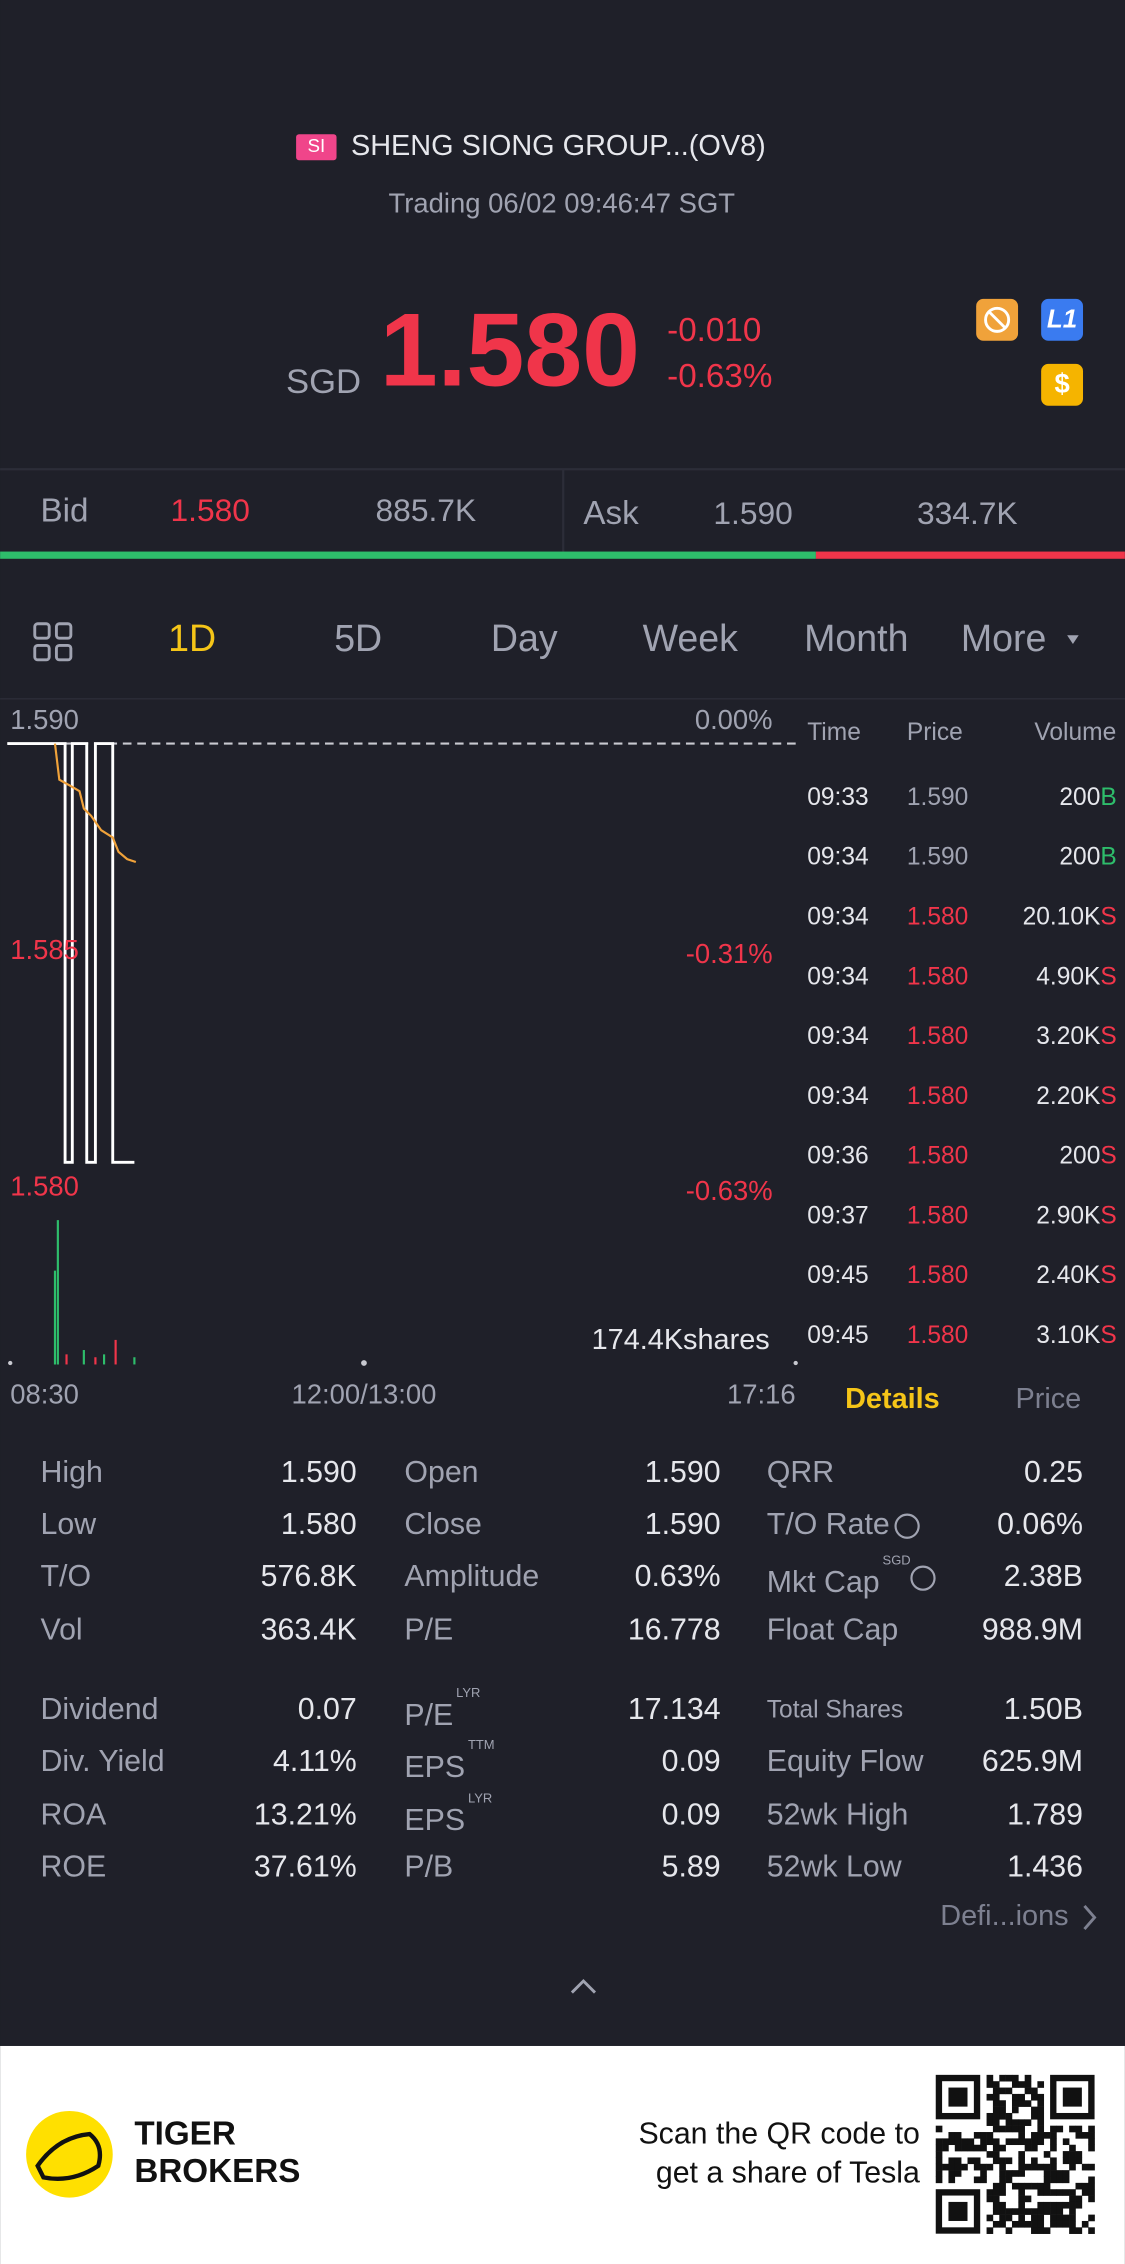 The width and height of the screenshot is (1125, 2264). What do you see at coordinates (524, 638) in the screenshot?
I see `period-tab: Day` at bounding box center [524, 638].